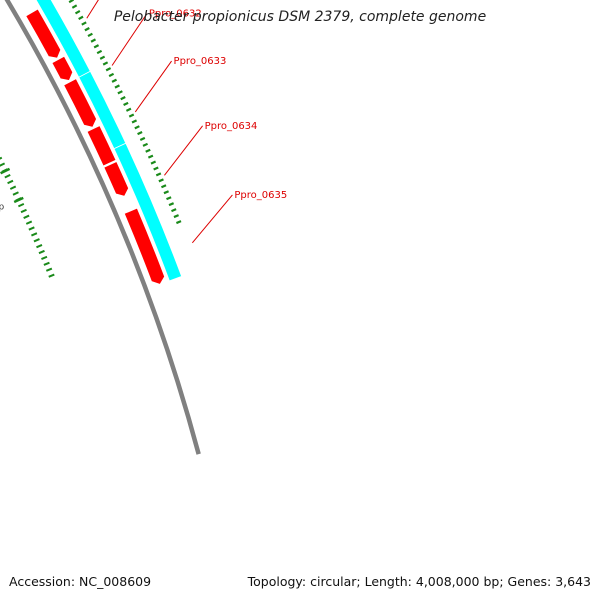 The image size is (600, 600). I want to click on feature-cyan, so click(148, 212).